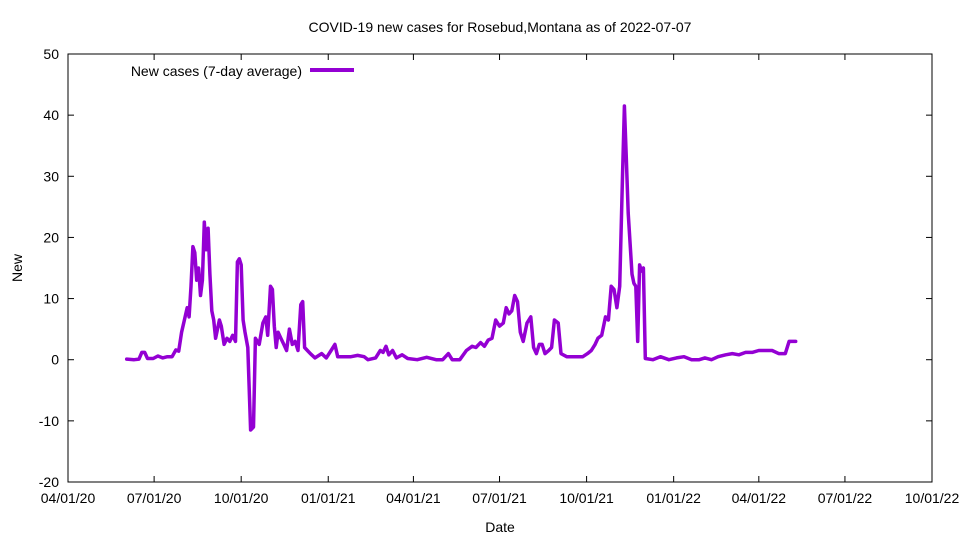  I want to click on y-tick-label: -20, so click(49, 482).